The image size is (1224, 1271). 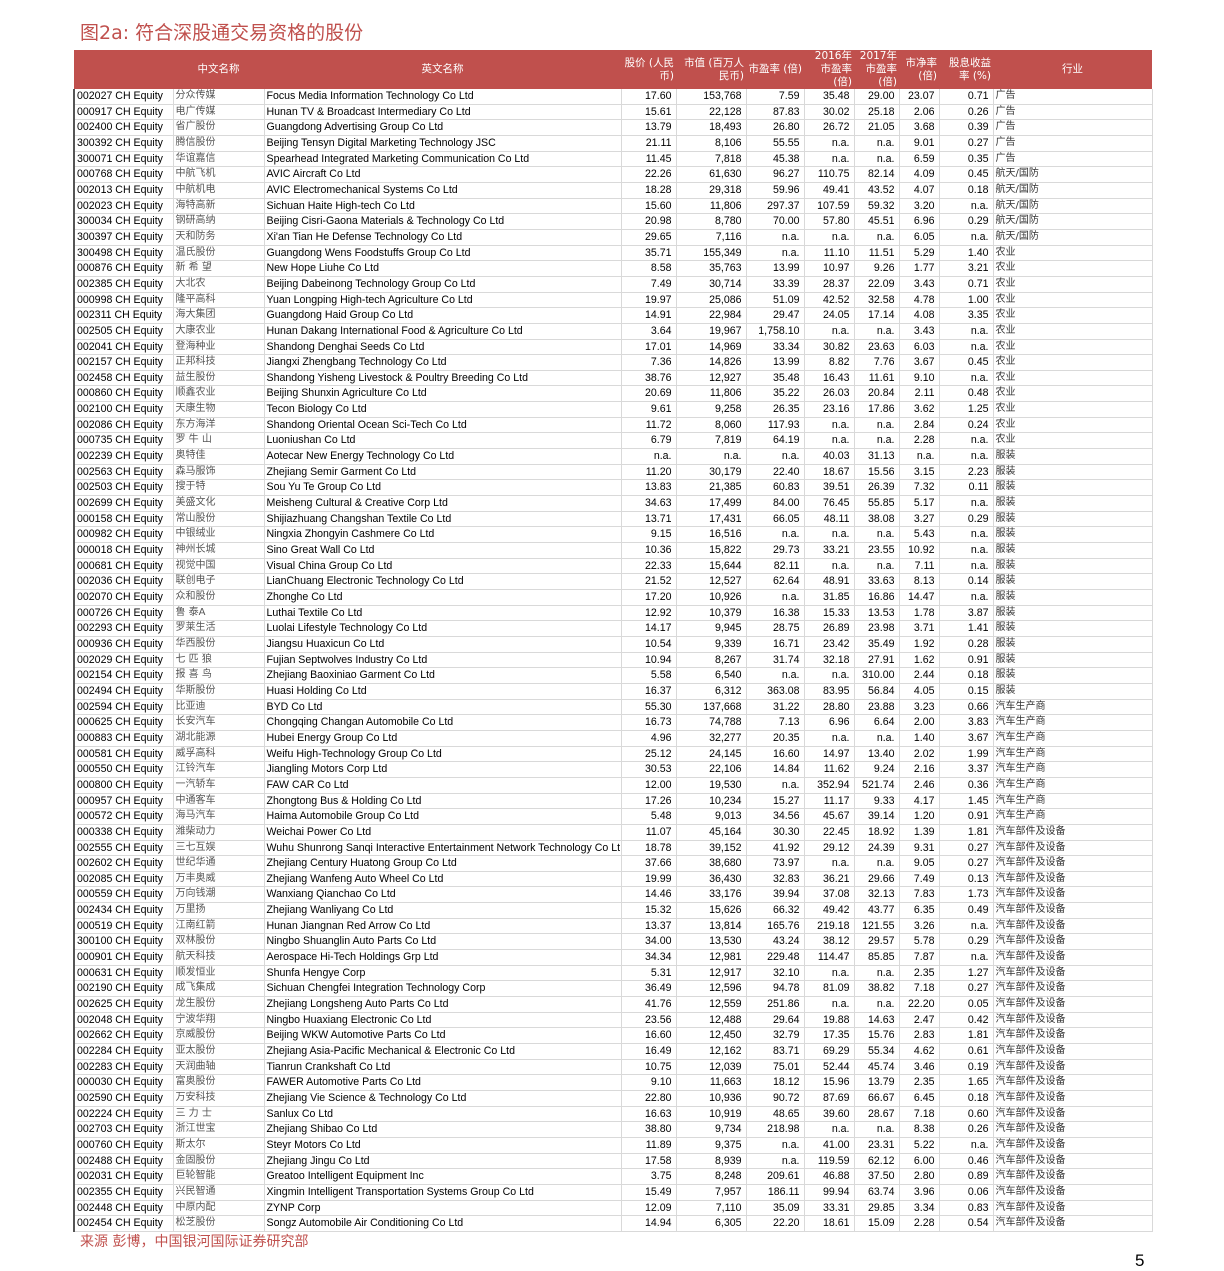 I want to click on cell-pb: 6.96, so click(x=919, y=221).